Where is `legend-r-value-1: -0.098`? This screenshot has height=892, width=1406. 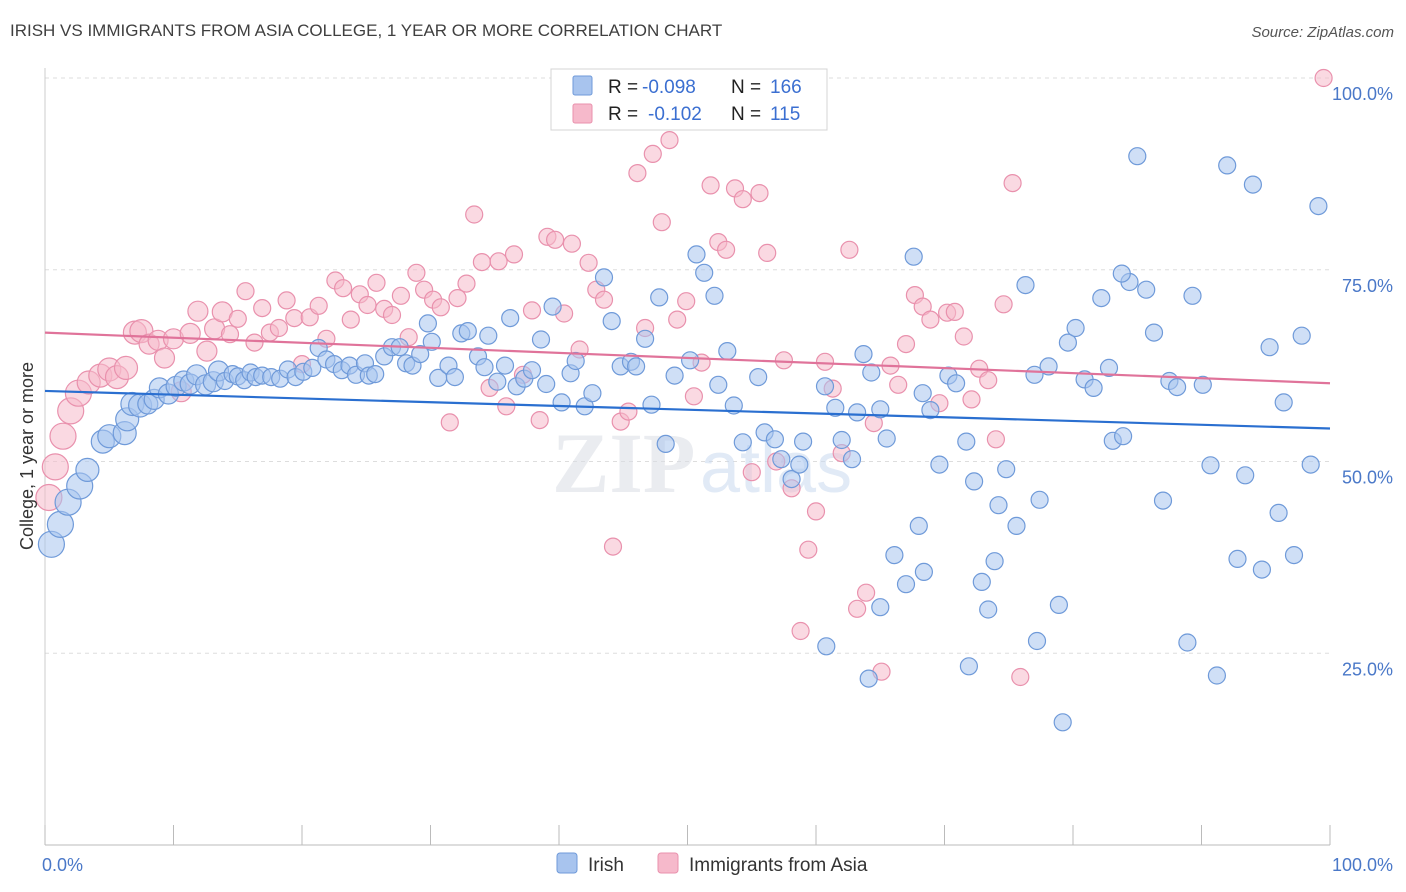
legend-r-value-1: -0.098 is located at coordinates (669, 87).